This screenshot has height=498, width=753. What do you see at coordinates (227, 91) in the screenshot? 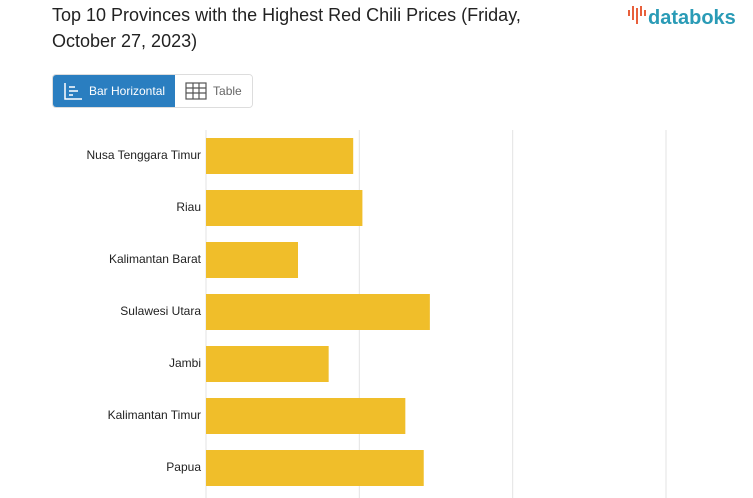
I see `tab-label: Table` at bounding box center [227, 91].